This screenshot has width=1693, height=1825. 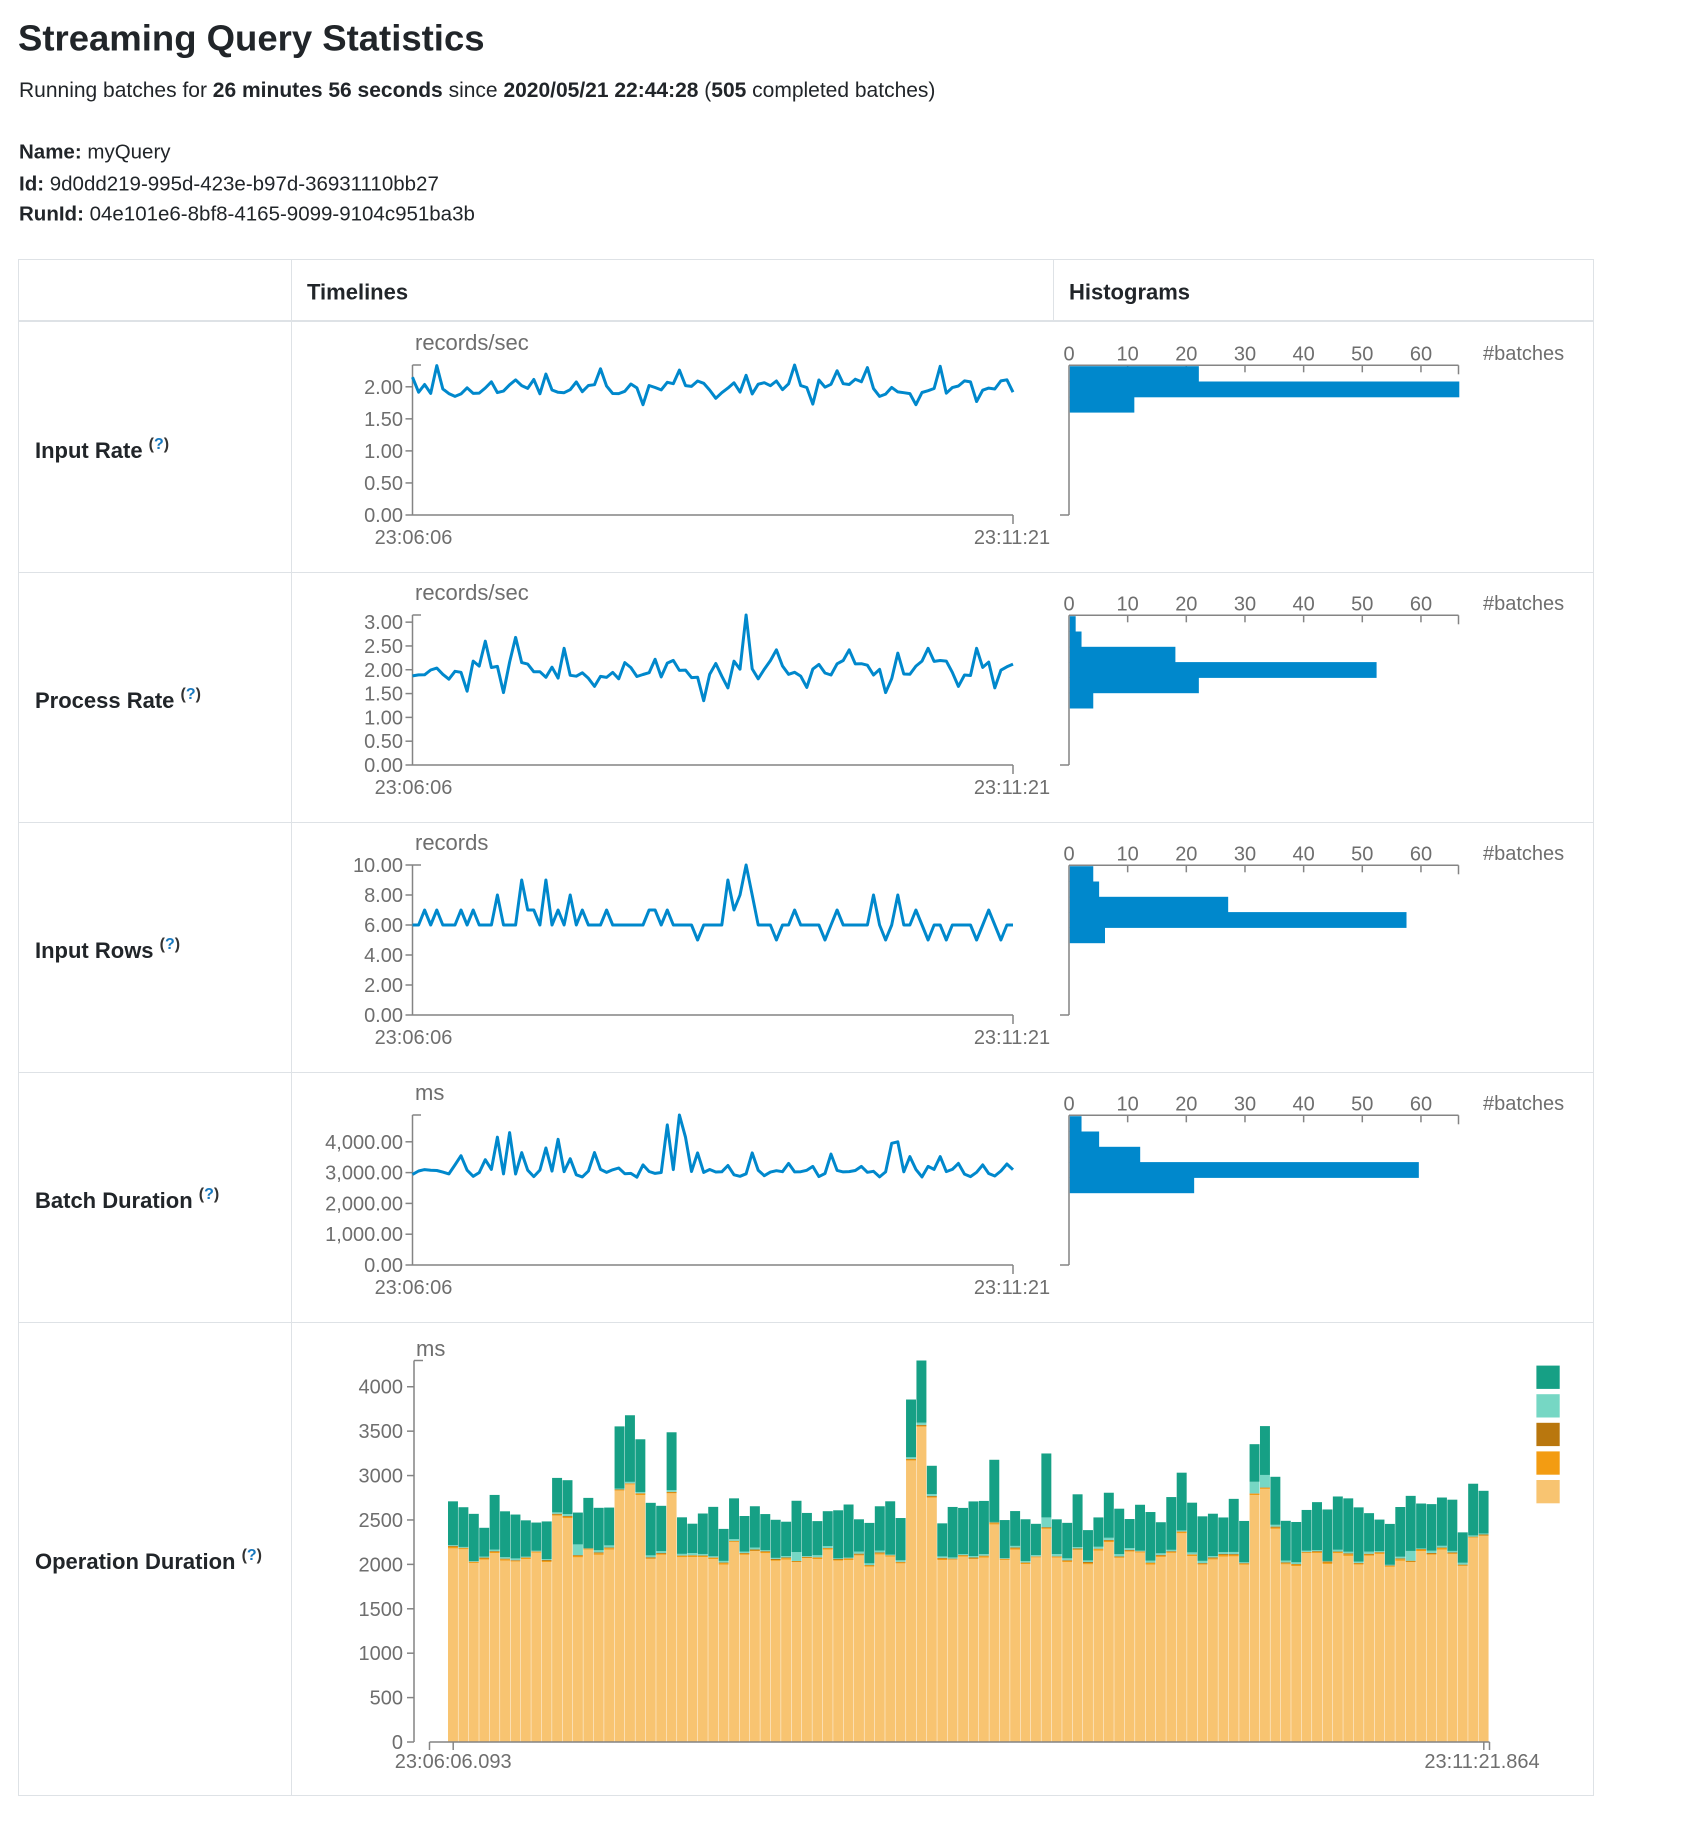 What do you see at coordinates (127, 1199) in the screenshot?
I see `svg-text: Batch Duration (?)` at bounding box center [127, 1199].